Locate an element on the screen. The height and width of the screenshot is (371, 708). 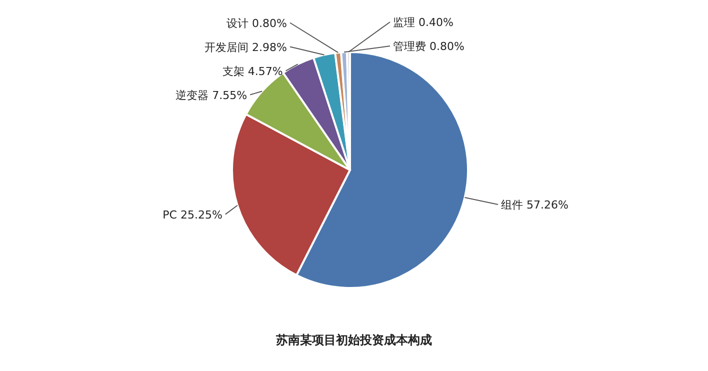
slice-label: 监理 0.40% is located at coordinates (423, 23).